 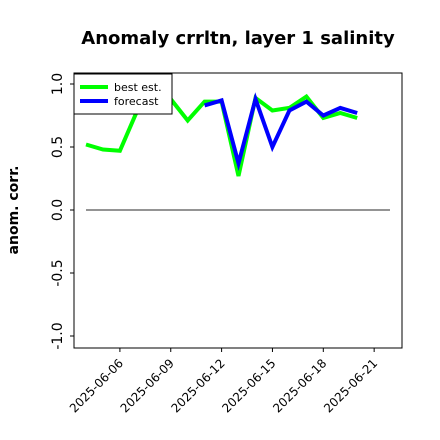 I want to click on x-tick-label: 2025-06-12, so click(x=198, y=385).